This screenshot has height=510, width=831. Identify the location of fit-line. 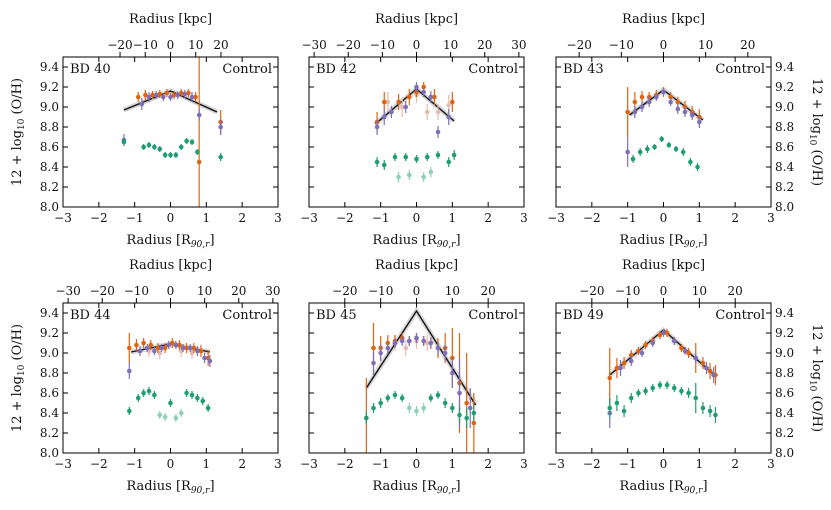
(662, 353).